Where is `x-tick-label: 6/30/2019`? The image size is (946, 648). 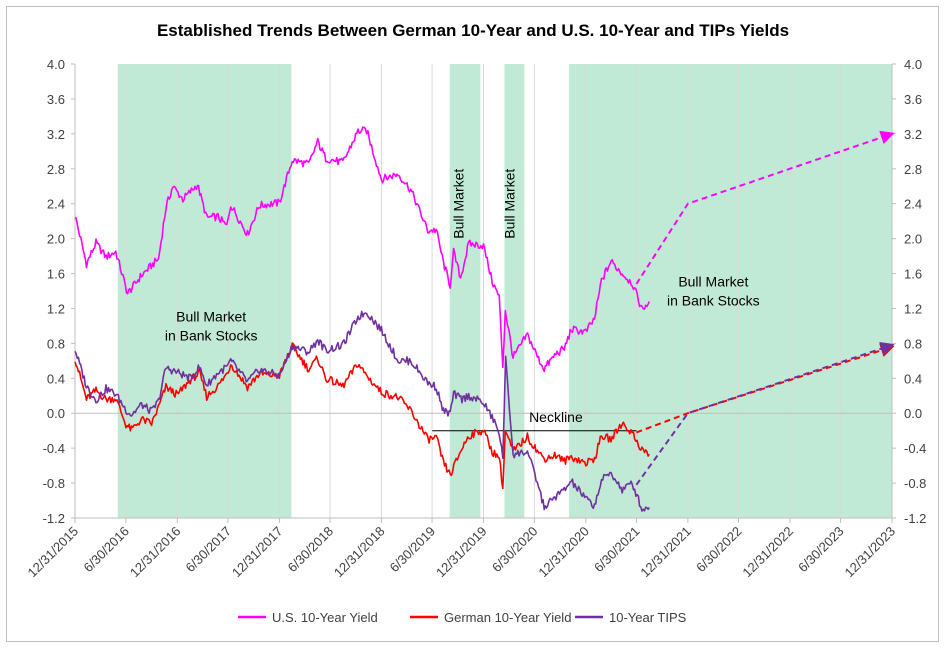 x-tick-label: 6/30/2019 is located at coordinates (413, 550).